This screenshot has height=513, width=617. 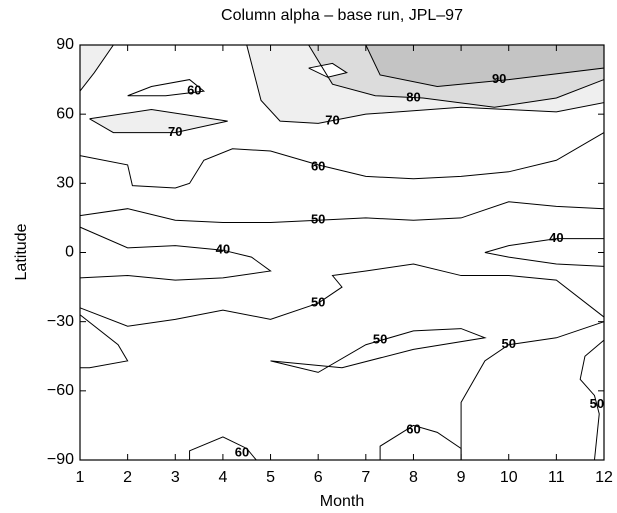 What do you see at coordinates (413, 477) in the screenshot?
I see `x-tick-label: 8` at bounding box center [413, 477].